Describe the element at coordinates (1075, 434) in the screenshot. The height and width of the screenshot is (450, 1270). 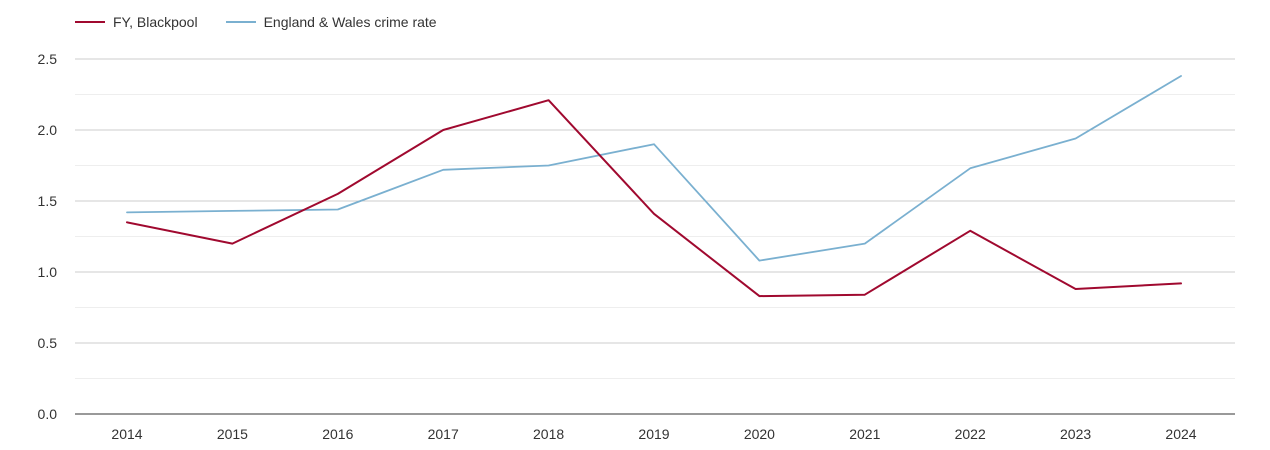
I see `x-tick-label: 2023` at that location.